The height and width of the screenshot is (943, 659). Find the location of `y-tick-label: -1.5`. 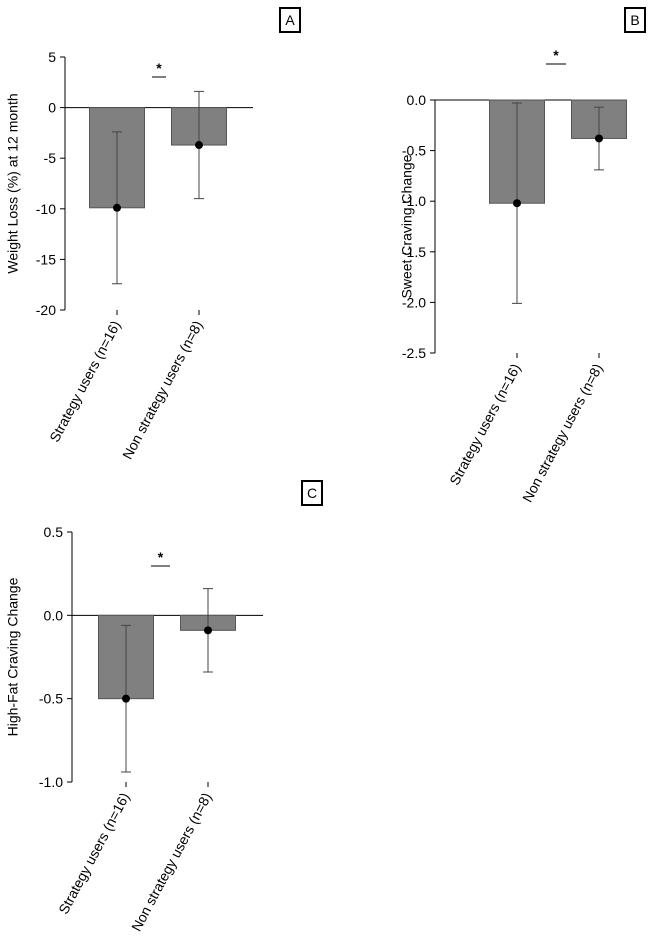

y-tick-label: -1.5 is located at coordinates (414, 252).